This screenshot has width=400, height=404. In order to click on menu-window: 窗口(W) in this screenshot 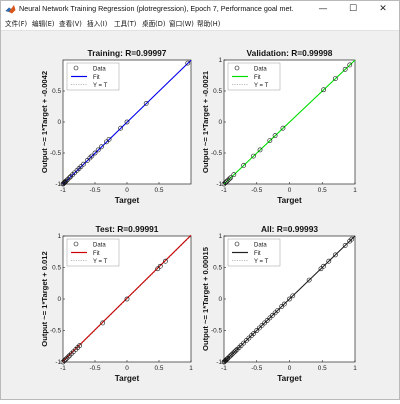, I will do `click(181, 24)`.